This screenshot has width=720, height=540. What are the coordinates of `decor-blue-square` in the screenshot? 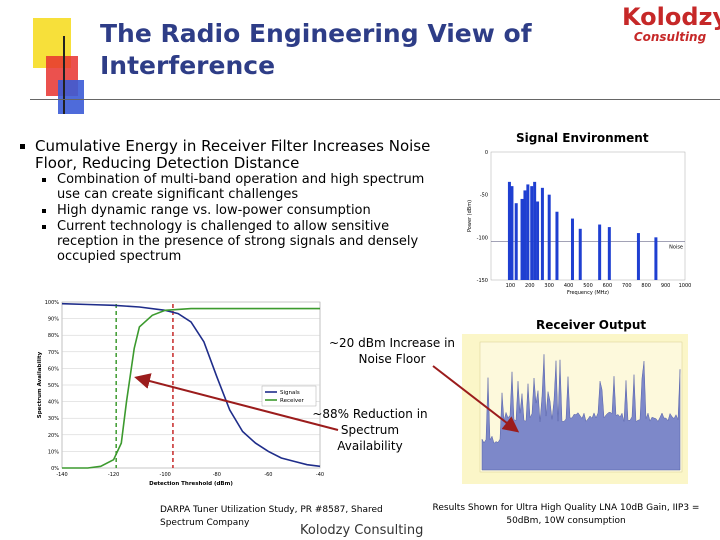 It's located at (71, 97).